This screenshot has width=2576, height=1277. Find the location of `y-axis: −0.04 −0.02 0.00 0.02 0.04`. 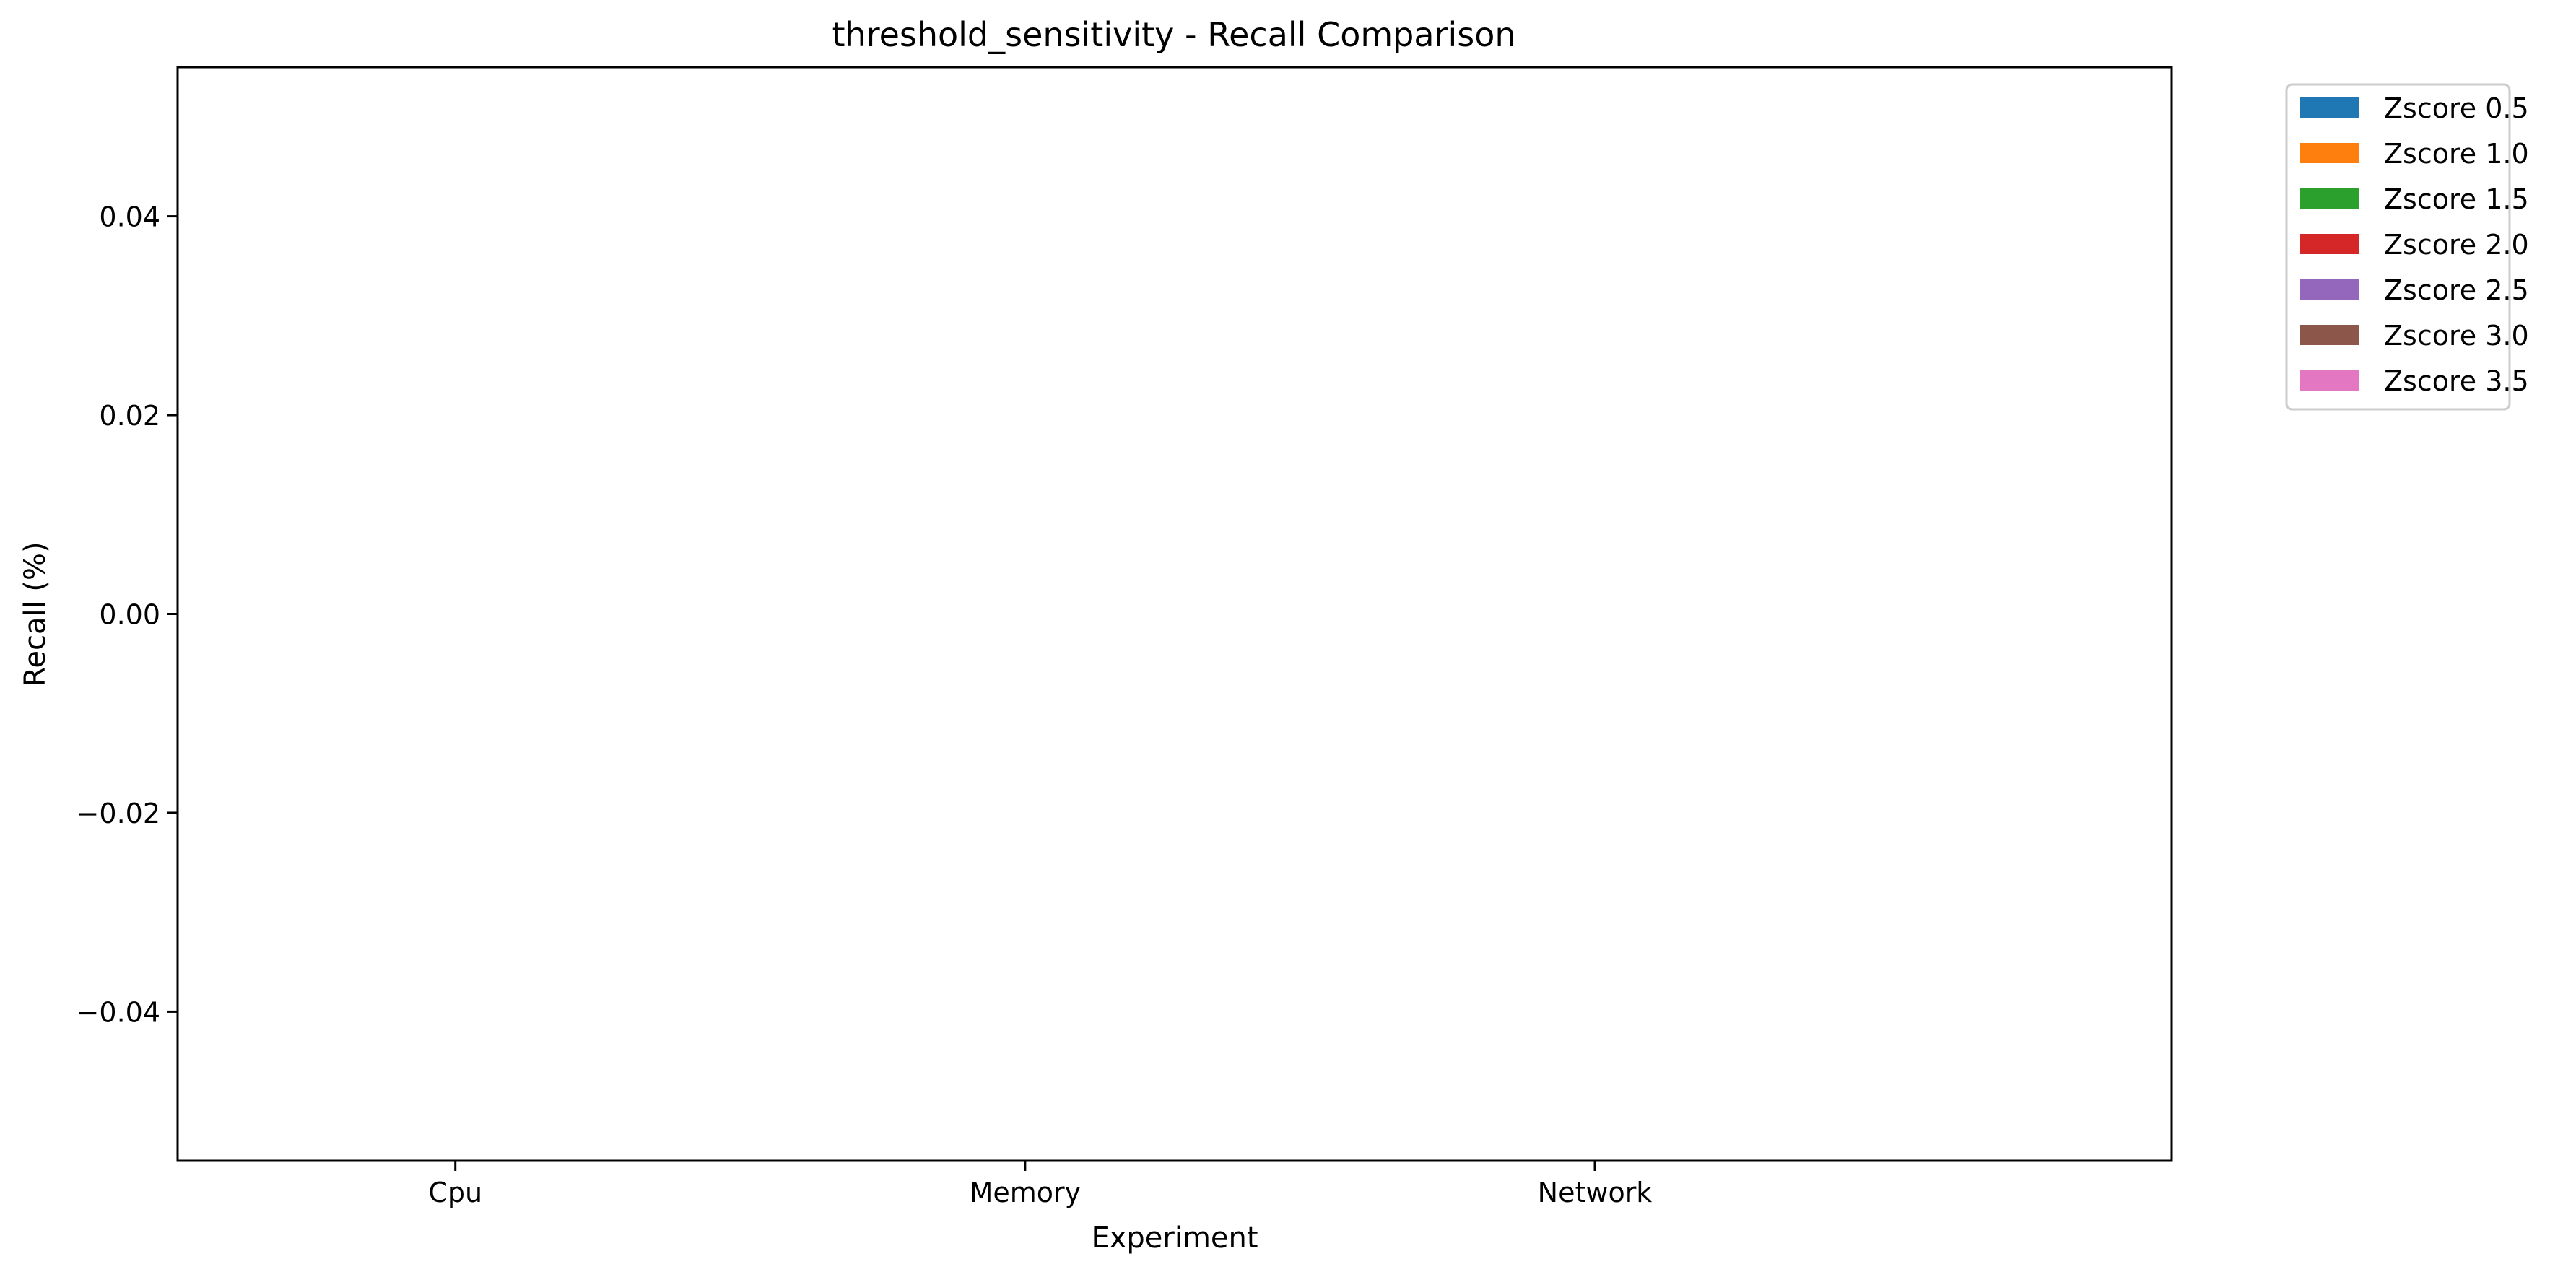

y-axis: −0.04 −0.02 0.00 0.02 0.04 is located at coordinates (127, 614).